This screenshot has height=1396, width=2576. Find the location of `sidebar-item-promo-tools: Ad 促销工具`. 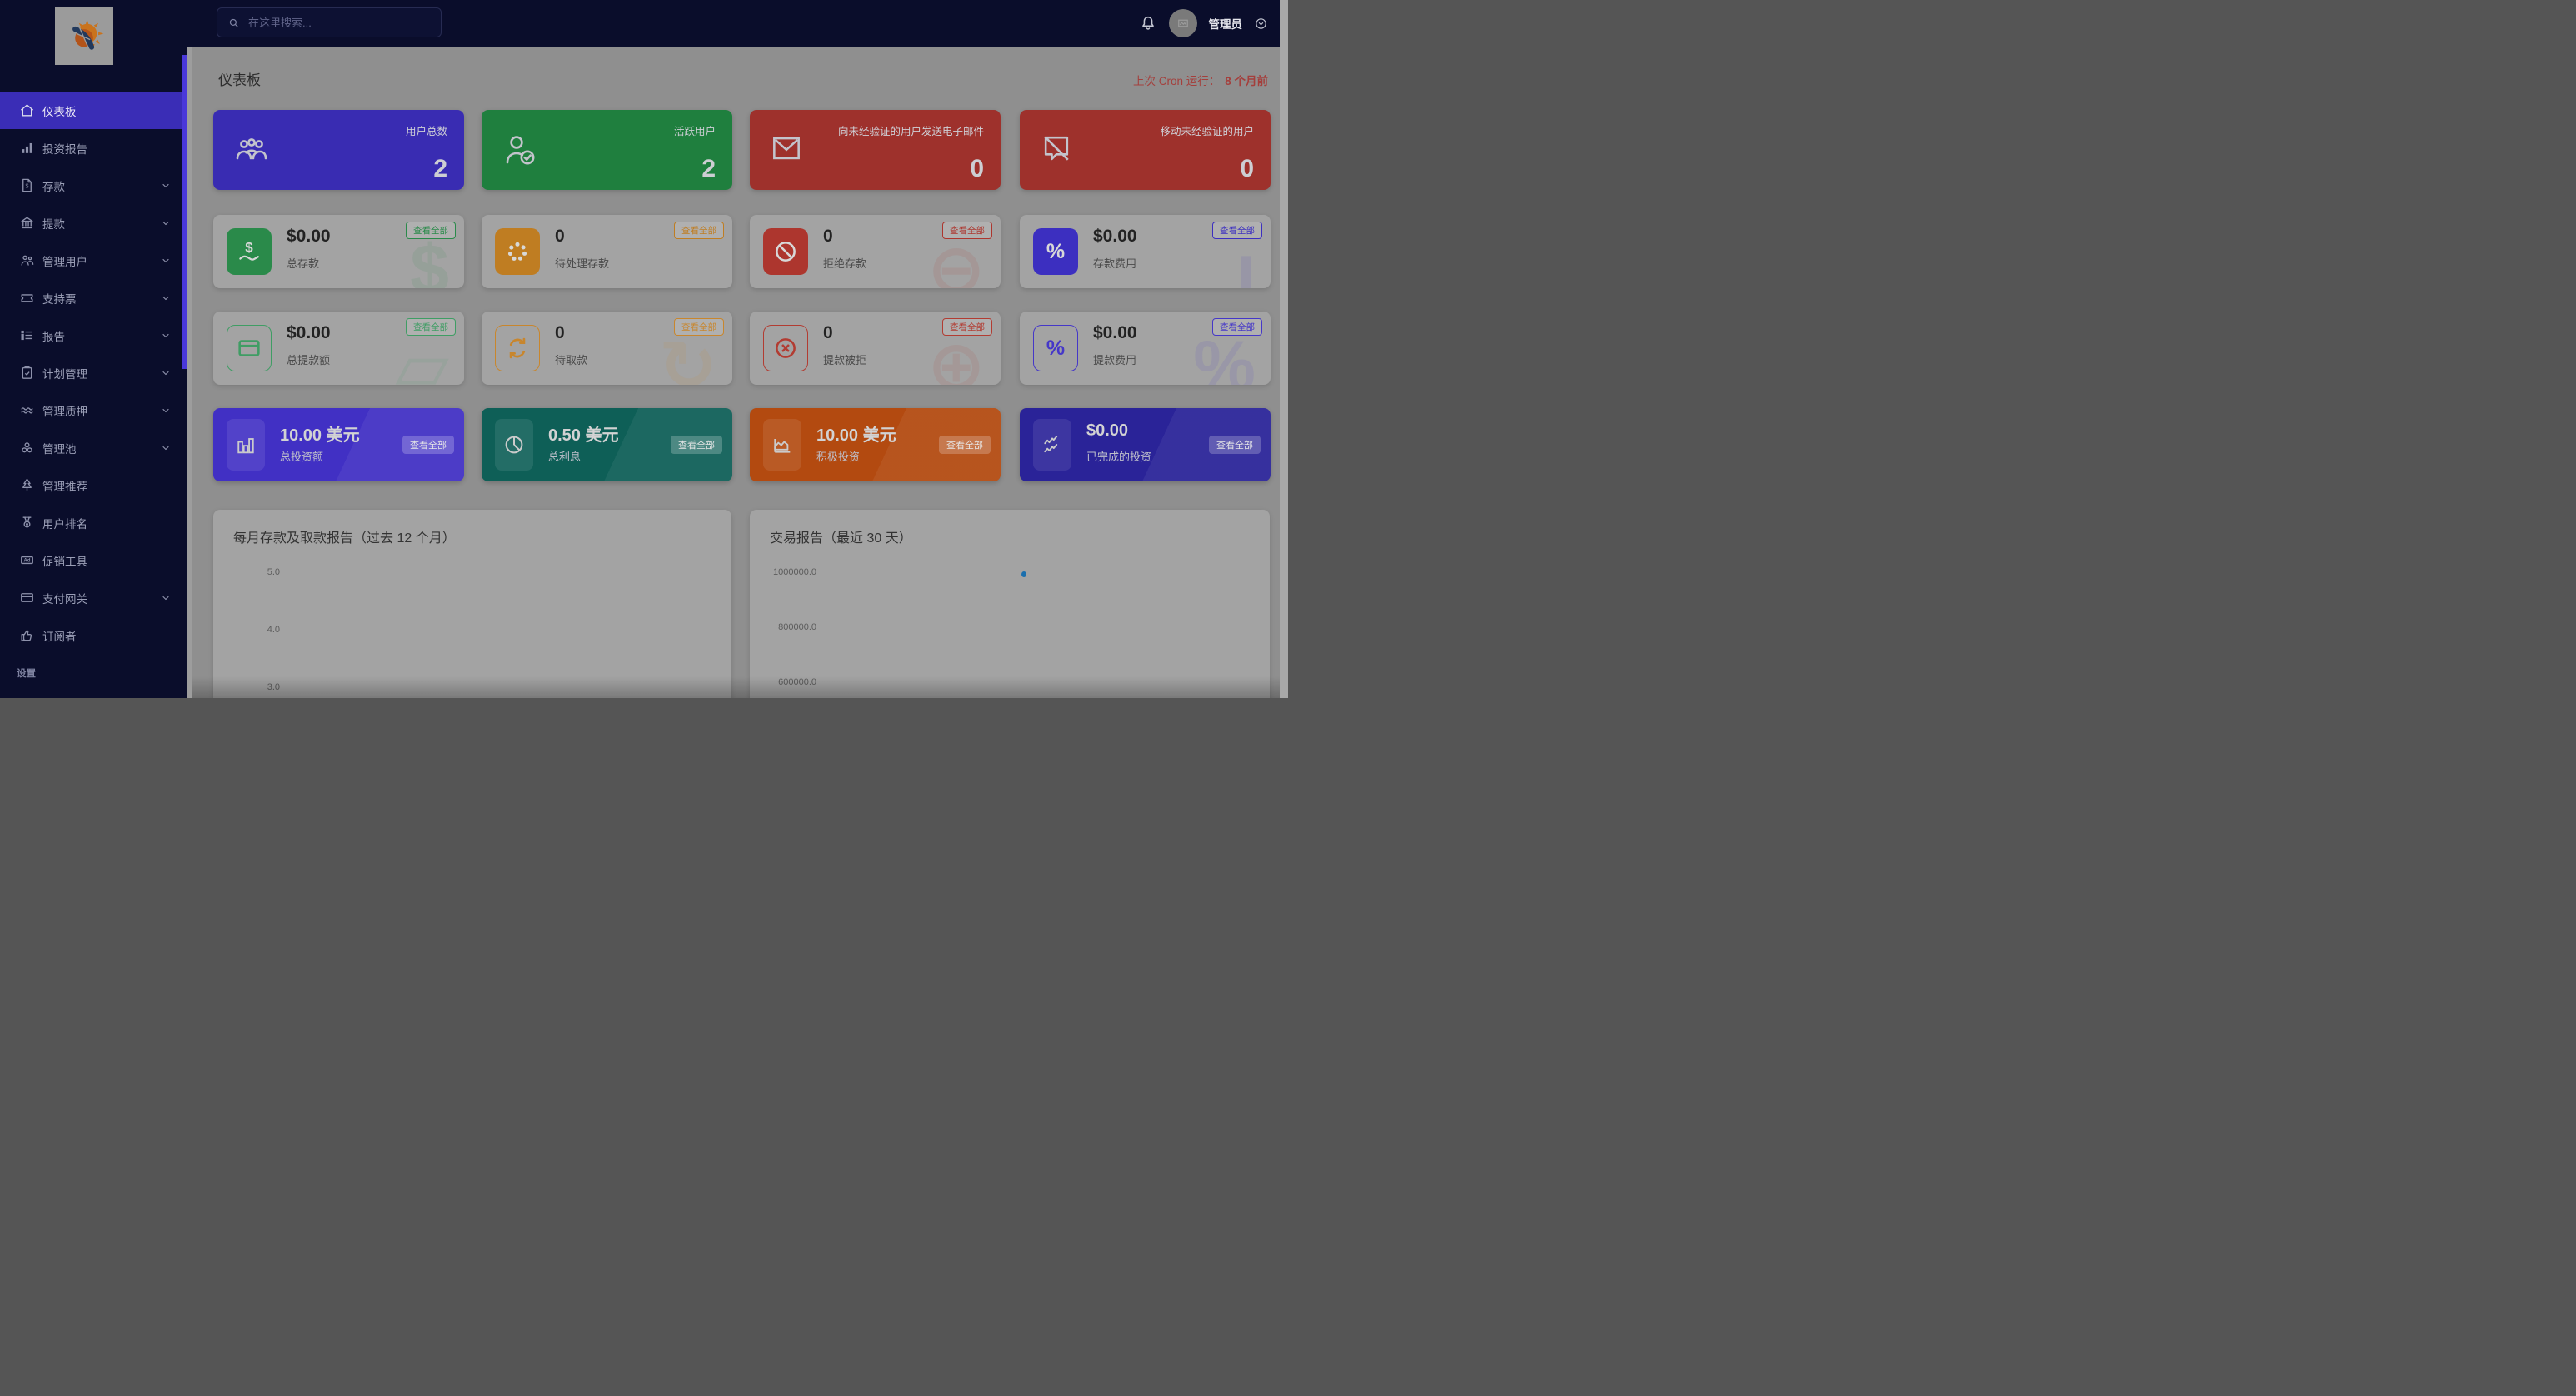

sidebar-item-promo-tools: Ad 促销工具 is located at coordinates (93, 560).